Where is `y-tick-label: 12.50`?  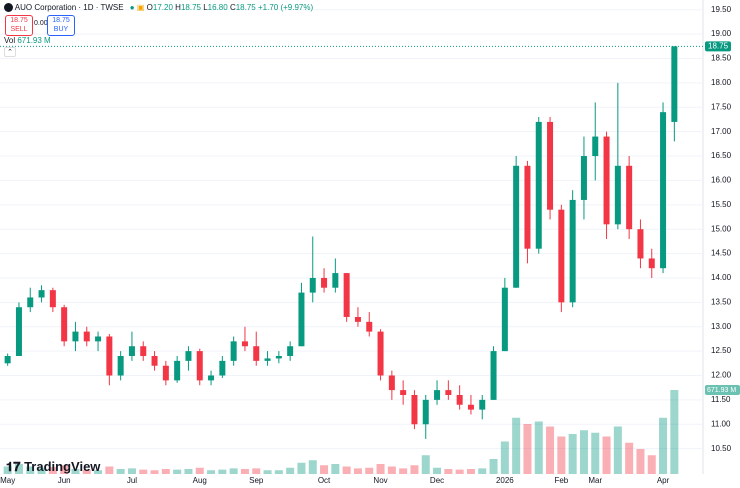 y-tick-label: 12.50 is located at coordinates (721, 350).